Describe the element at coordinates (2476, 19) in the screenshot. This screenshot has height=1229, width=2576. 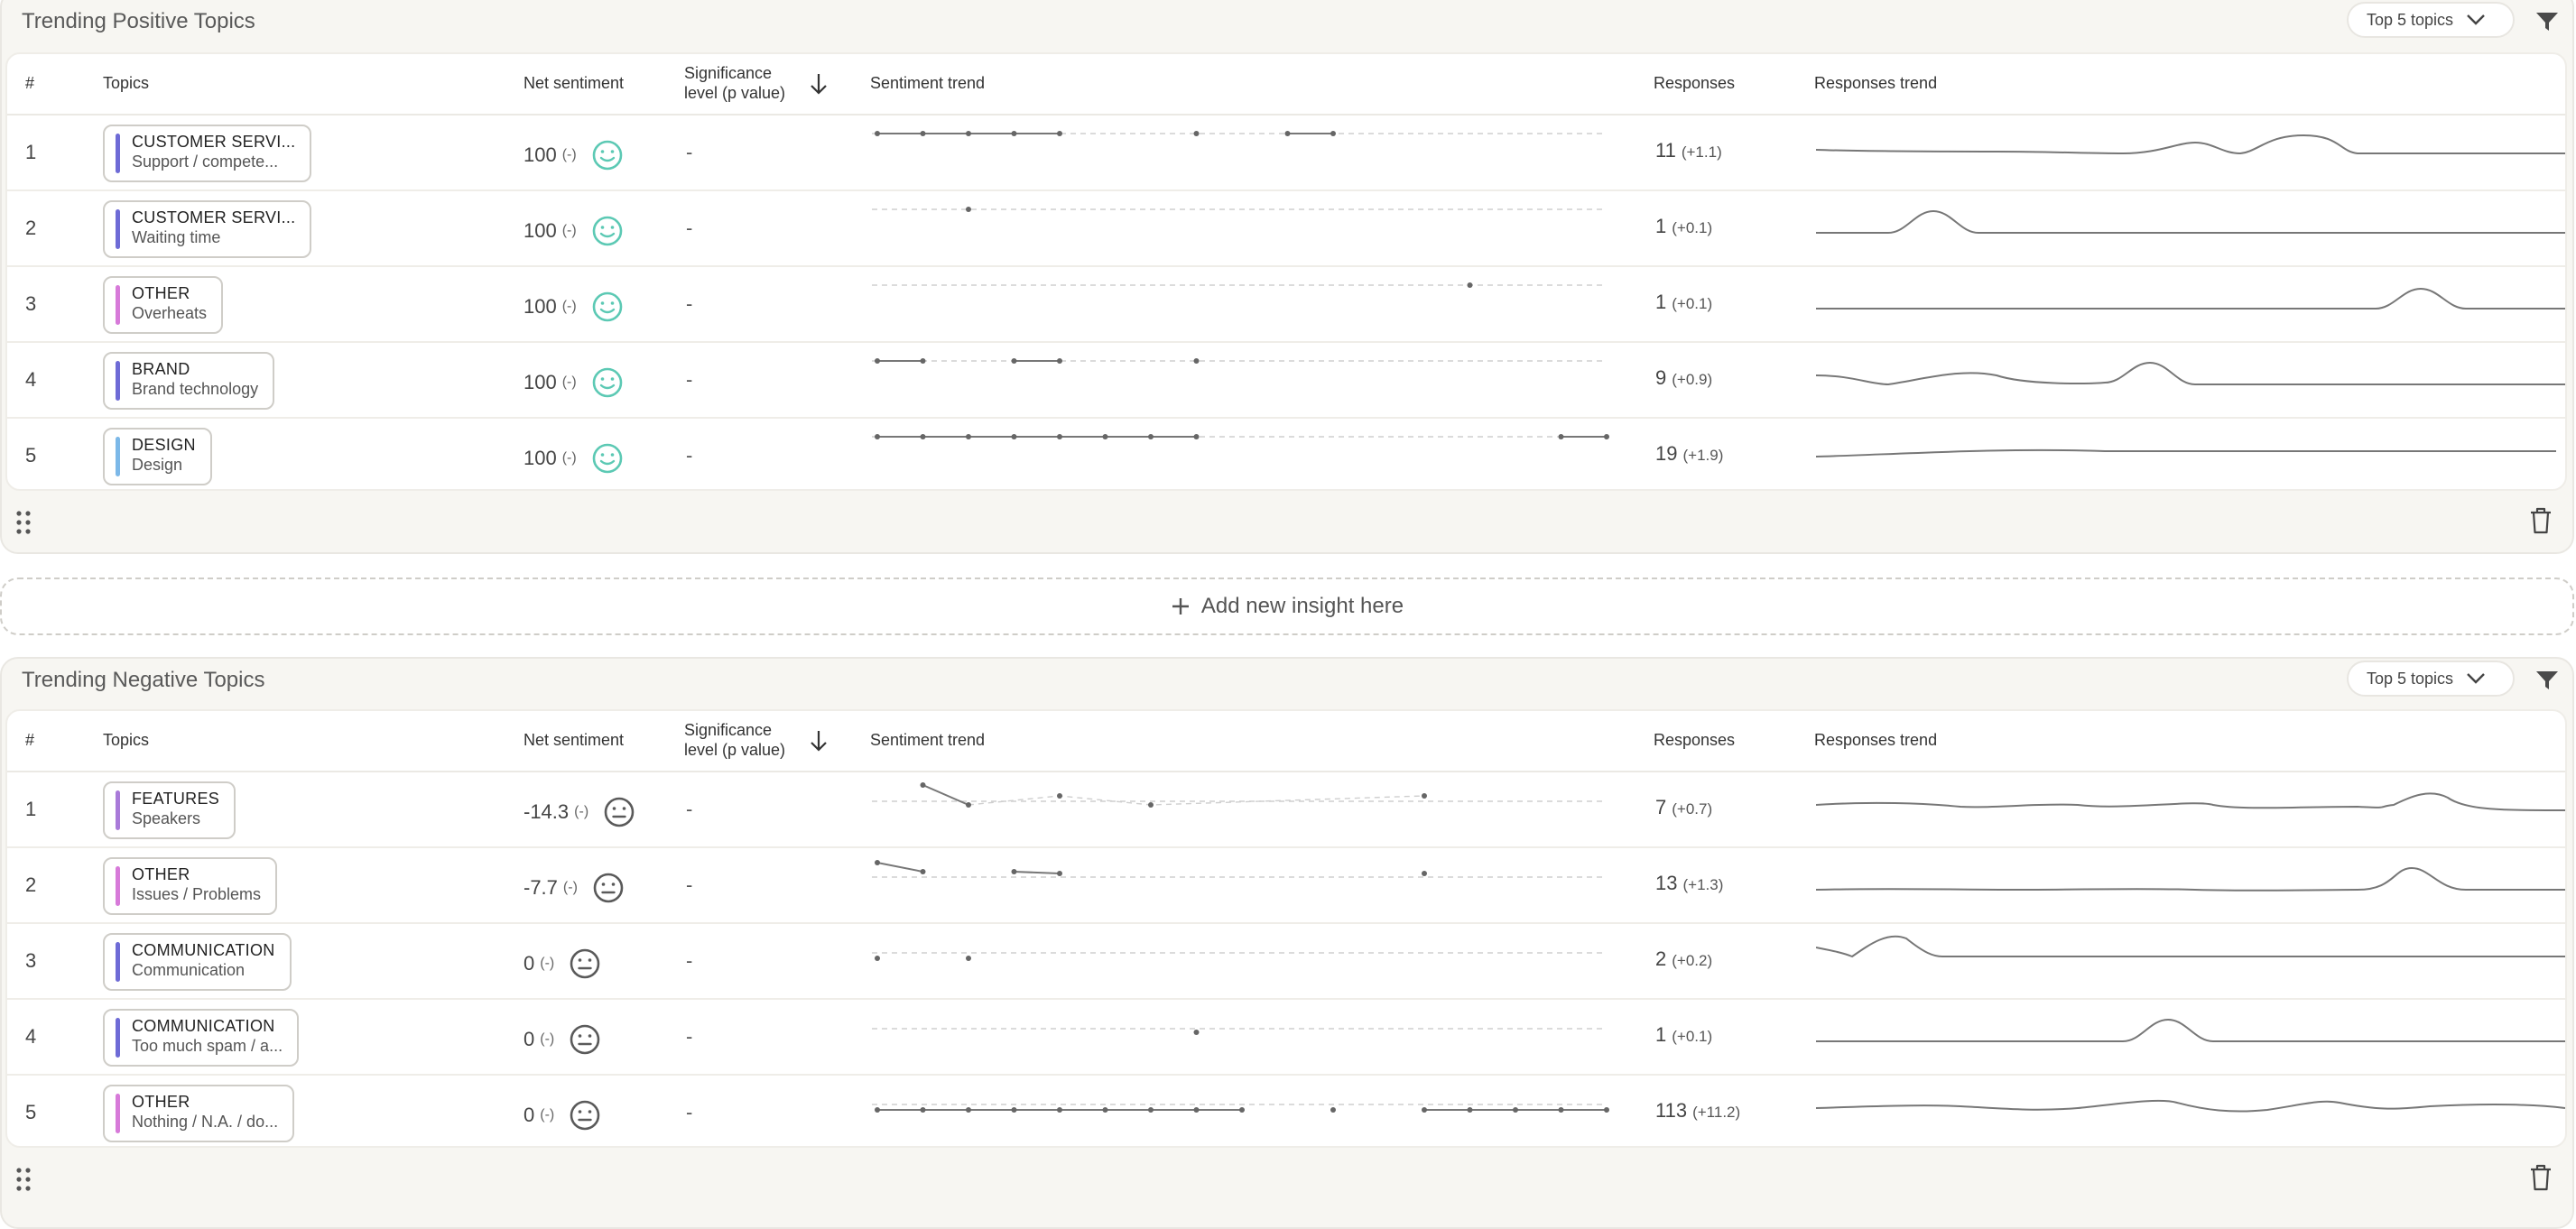
I see `chevron-down-icon` at that location.